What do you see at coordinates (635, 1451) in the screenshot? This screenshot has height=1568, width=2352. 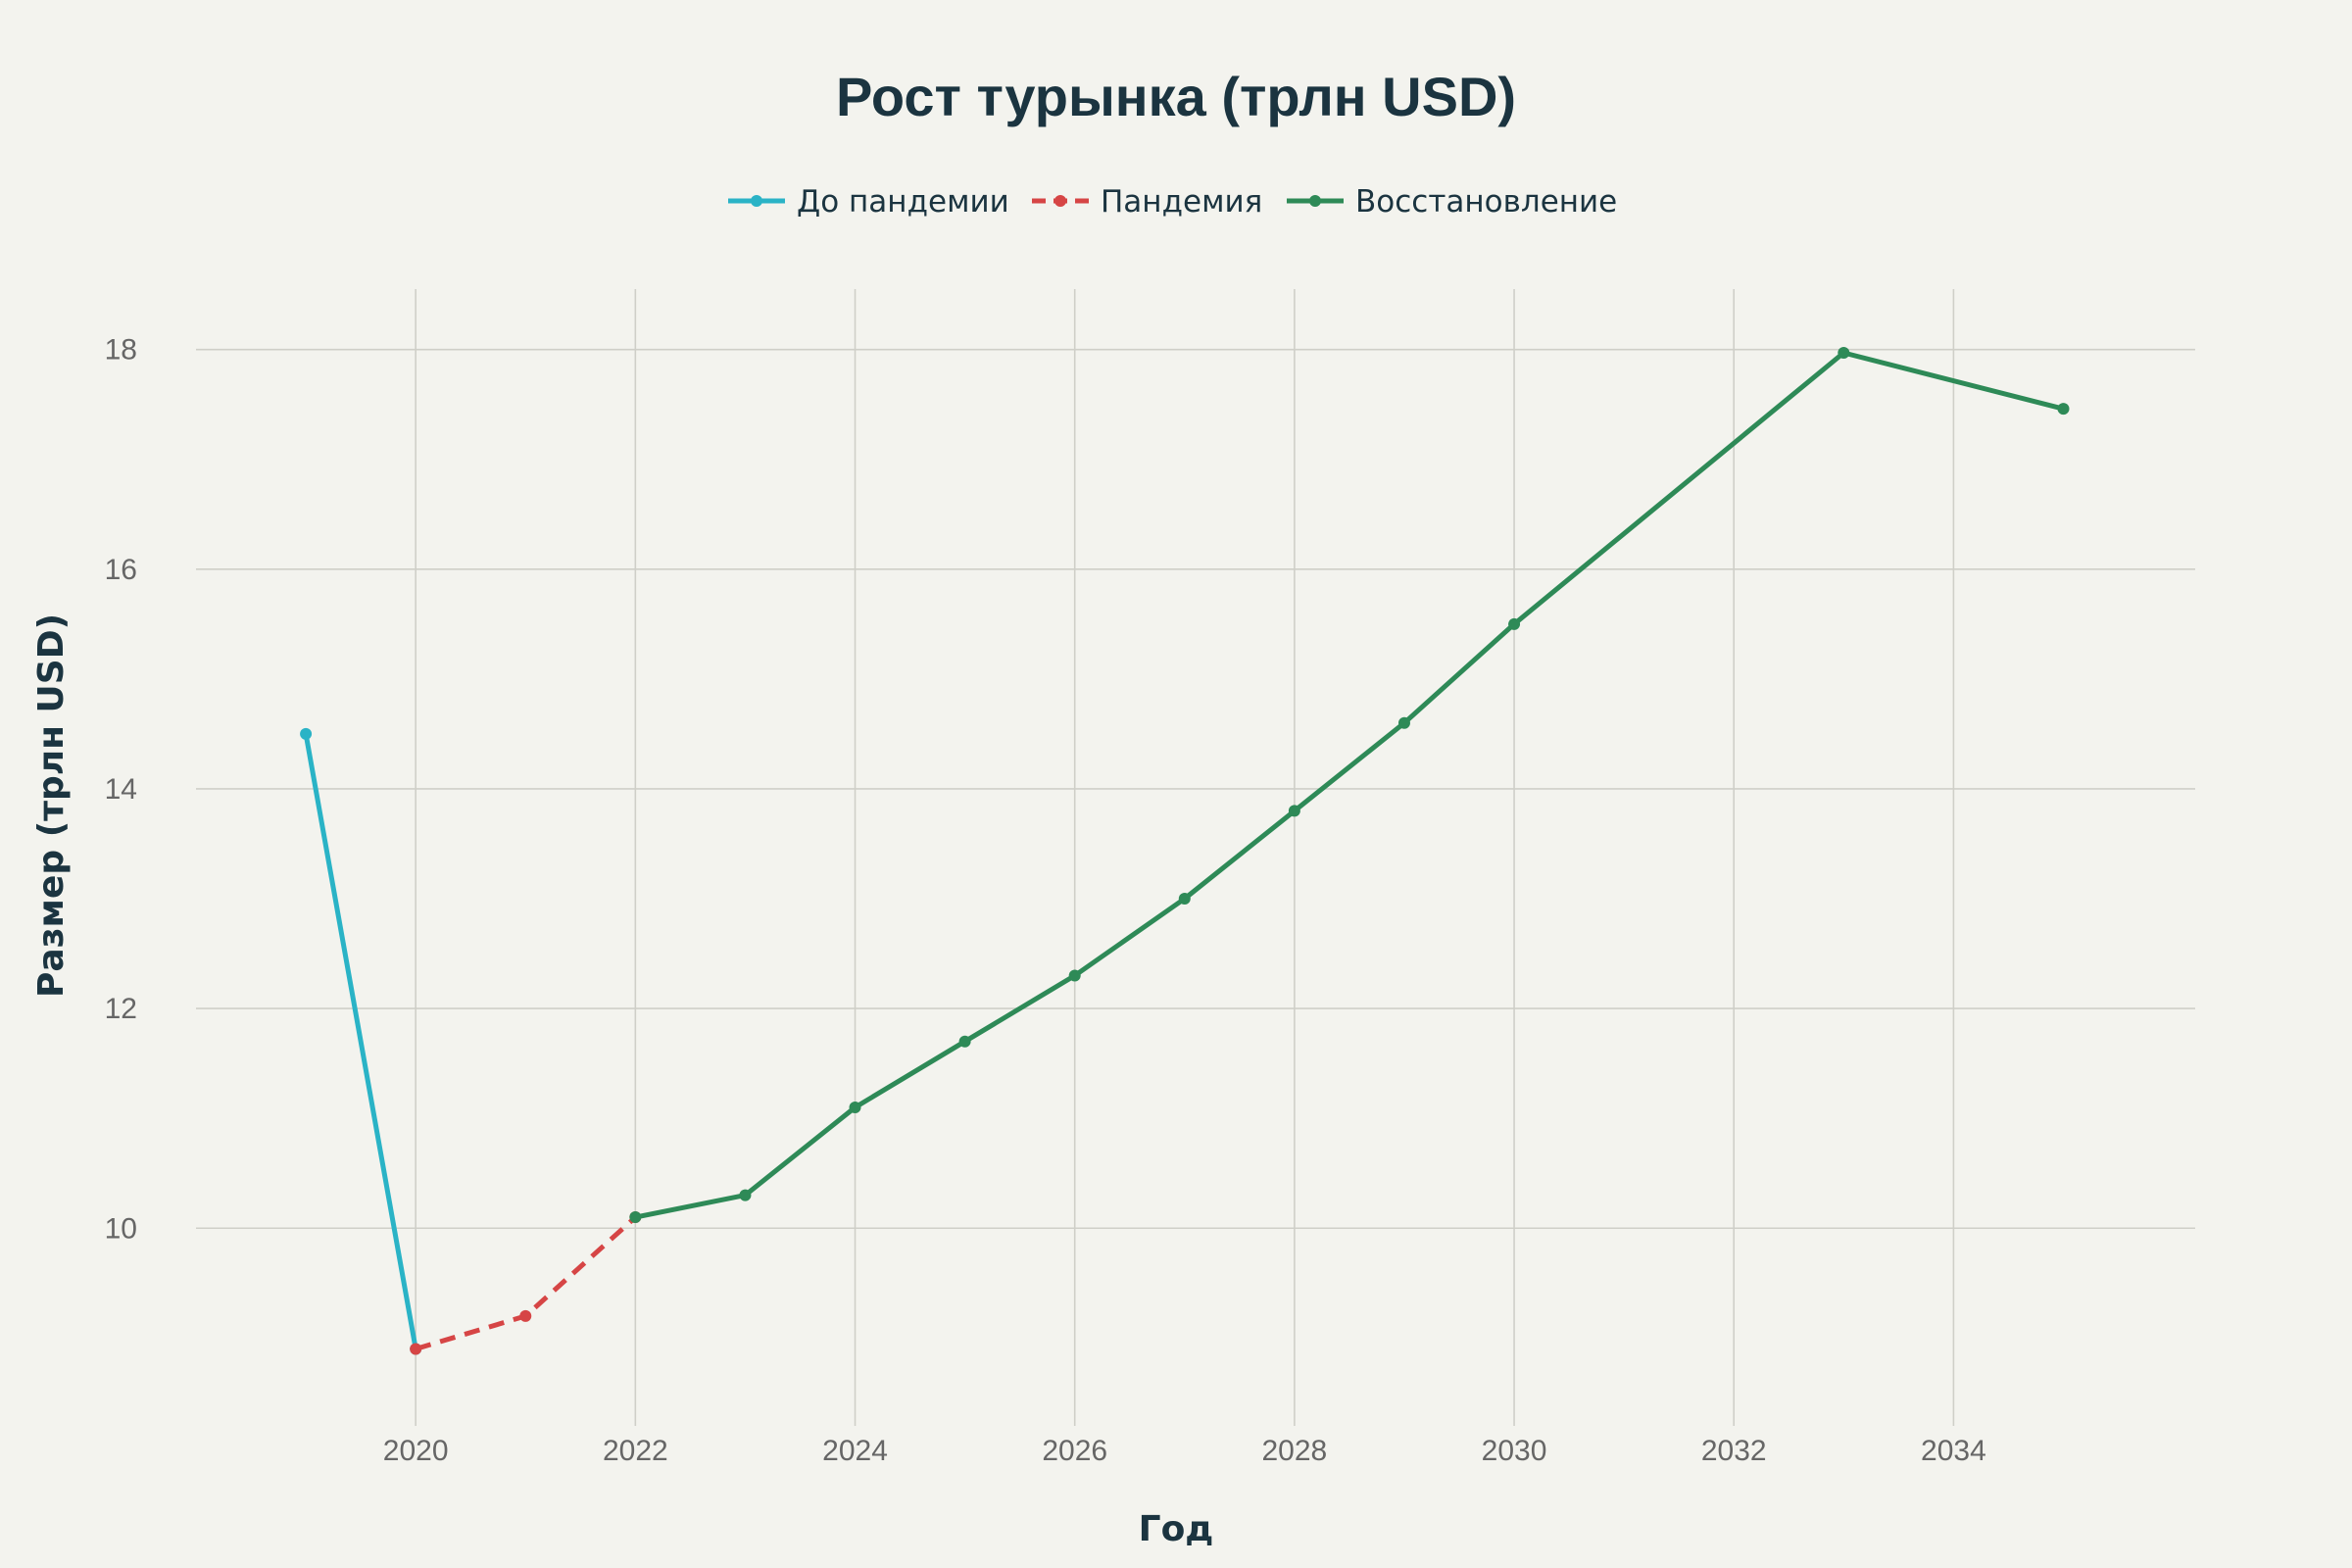 I see `x-tick-label: 2022` at bounding box center [635, 1451].